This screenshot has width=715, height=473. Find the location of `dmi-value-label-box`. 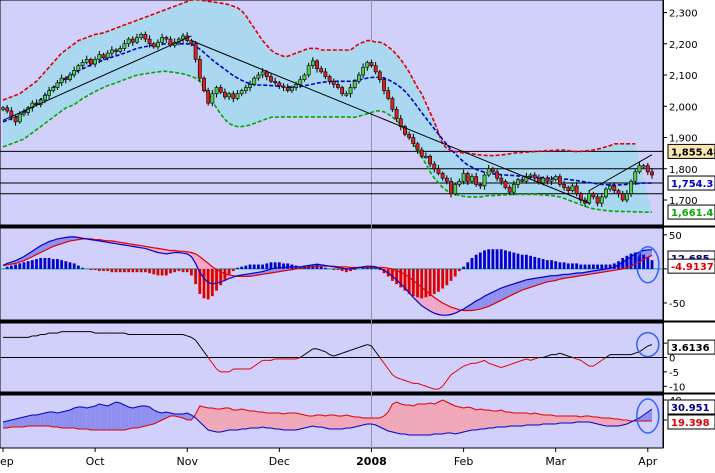

dmi-value-label-box is located at coordinates (691, 407).